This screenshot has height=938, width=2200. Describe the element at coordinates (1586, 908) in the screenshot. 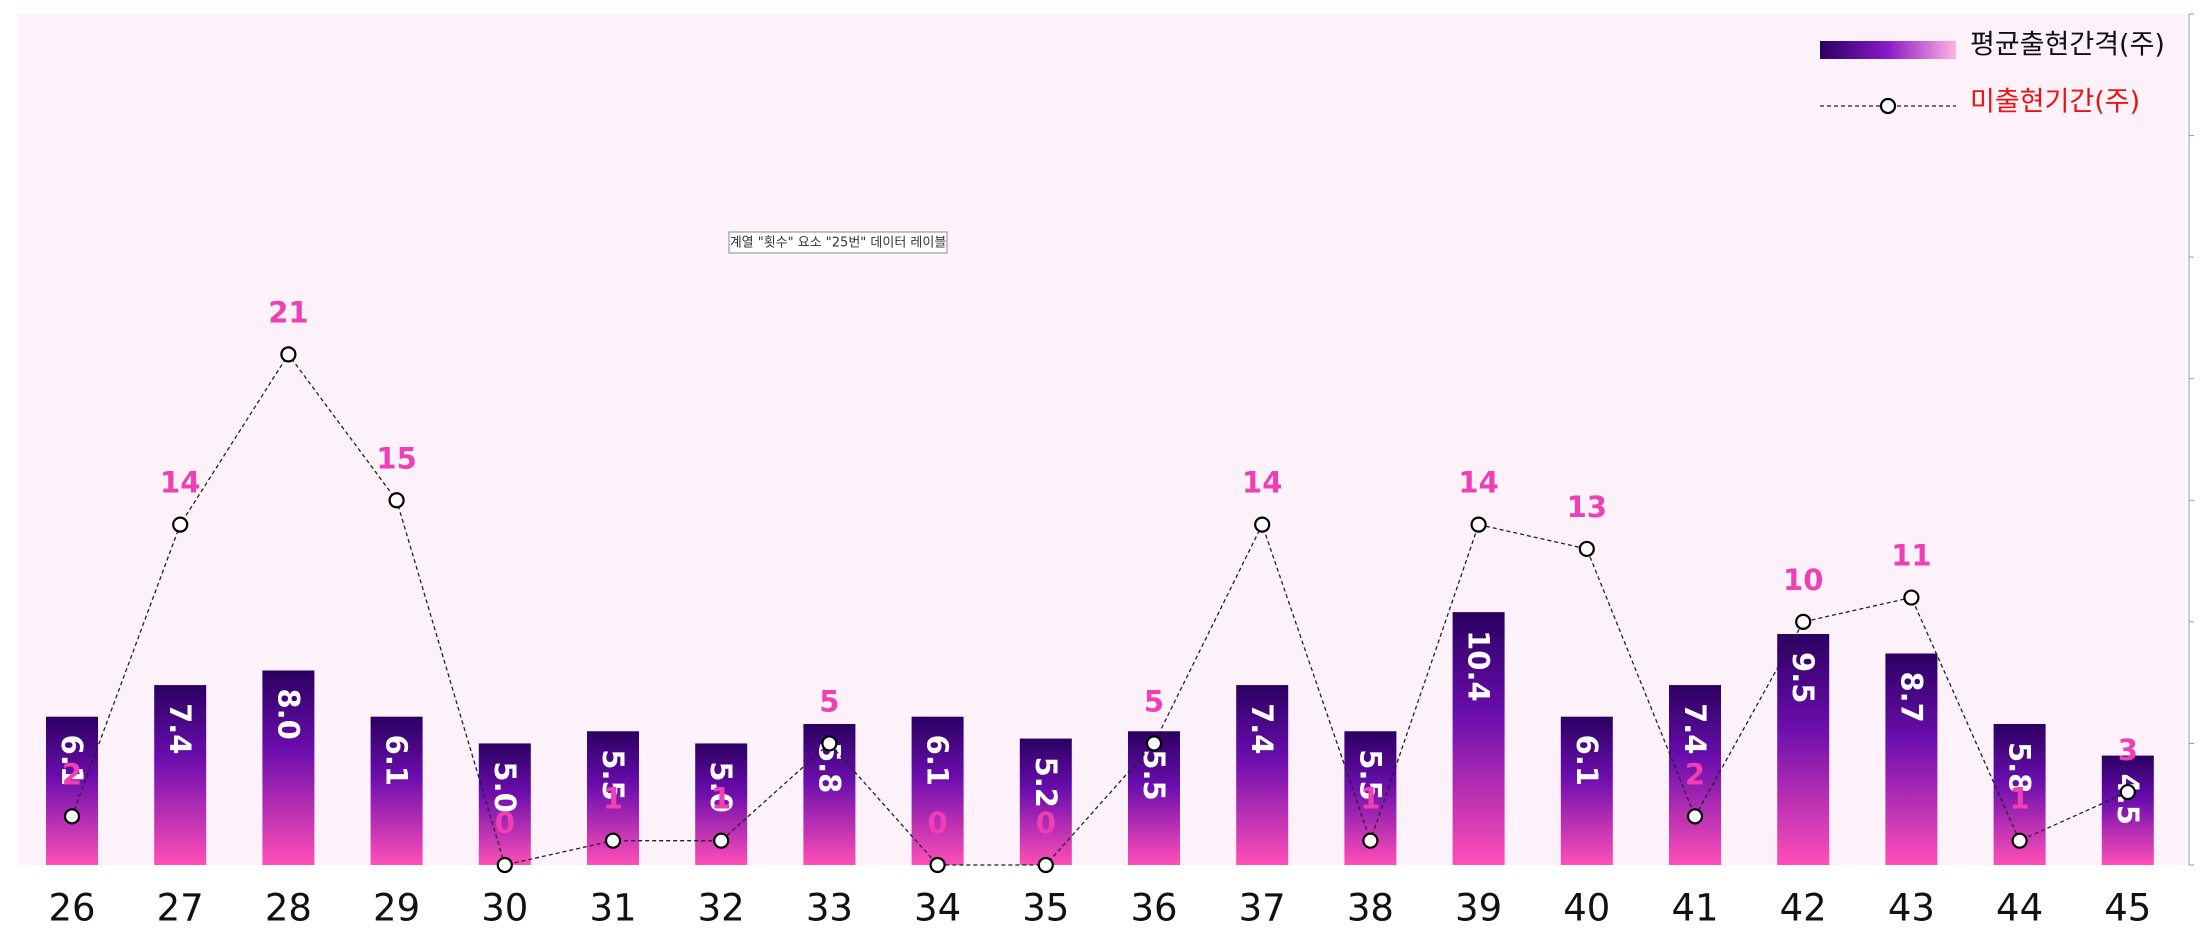

I see `x-tick-label: 40` at that location.